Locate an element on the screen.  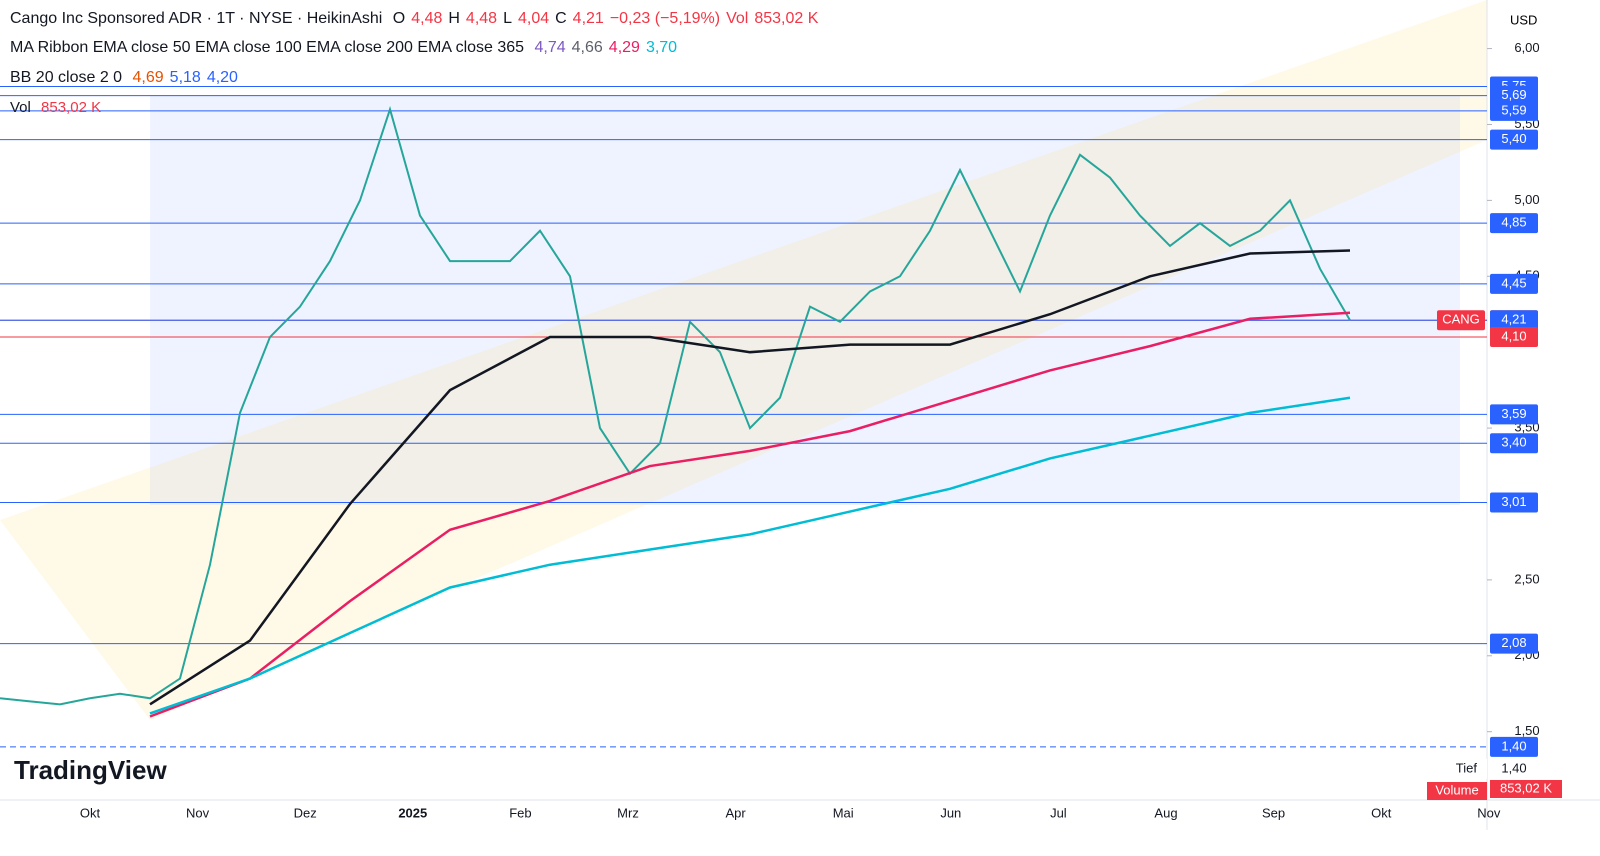
legend-value: O is located at coordinates (399, 18).